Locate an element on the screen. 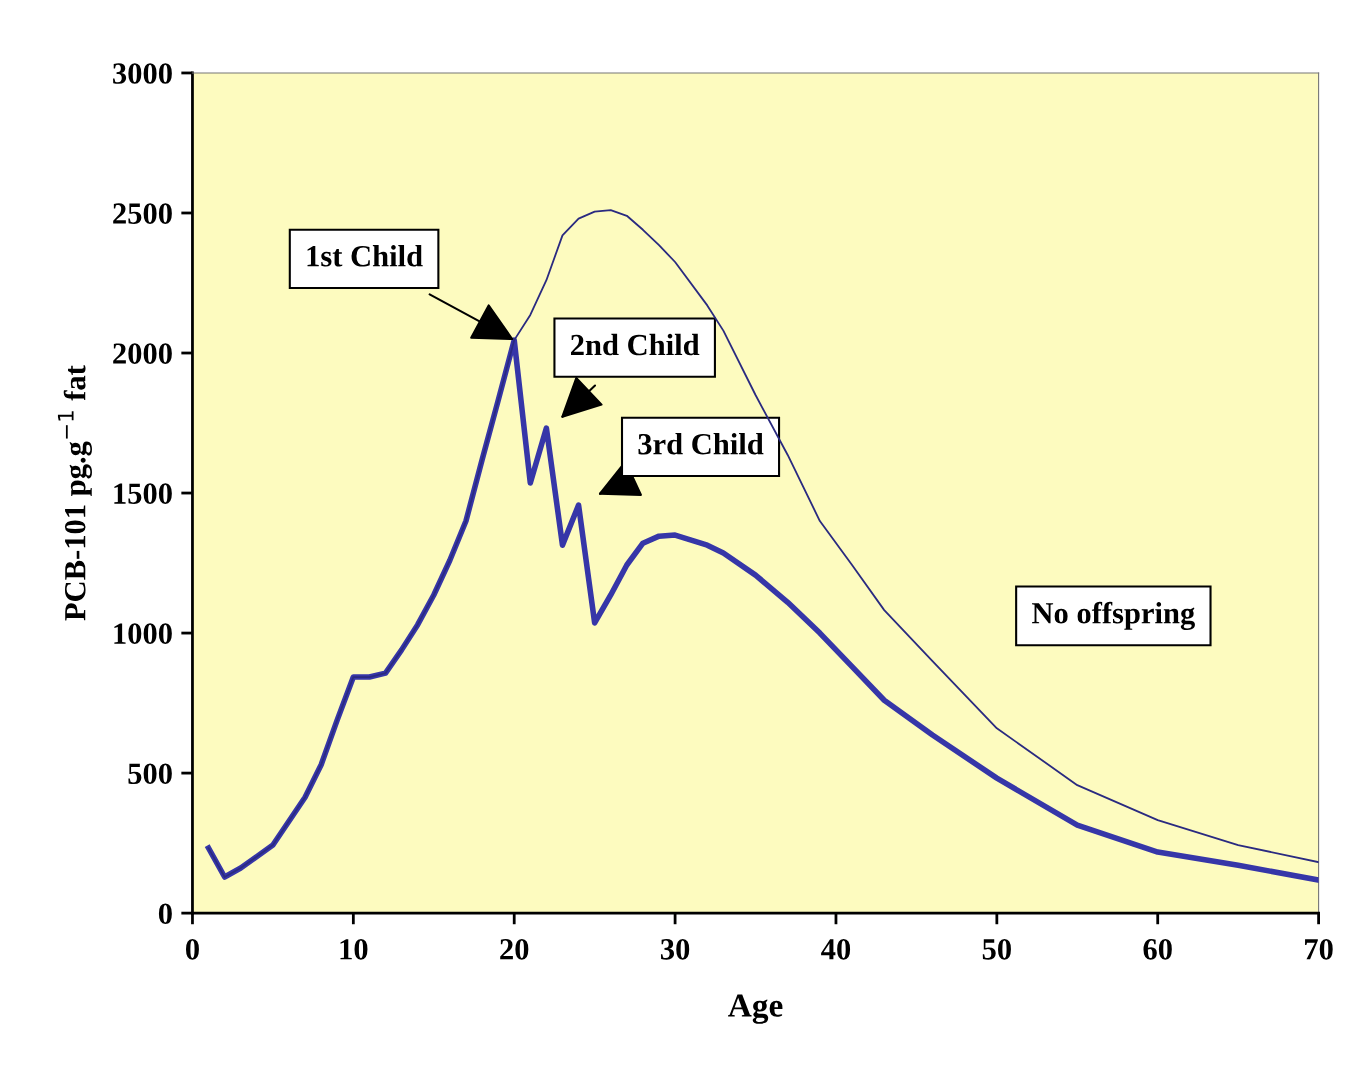 The height and width of the screenshot is (1073, 1365). x-tick-label: 30 is located at coordinates (675, 949).